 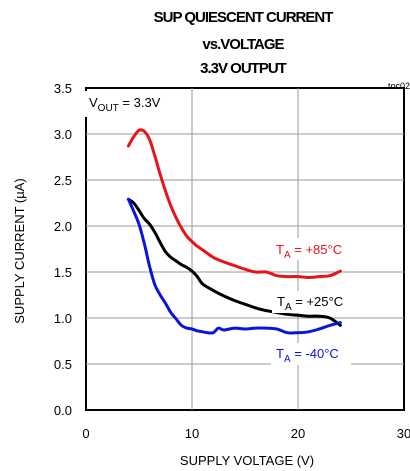 I want to click on series-label-m40-main: T, so click(x=280, y=353).